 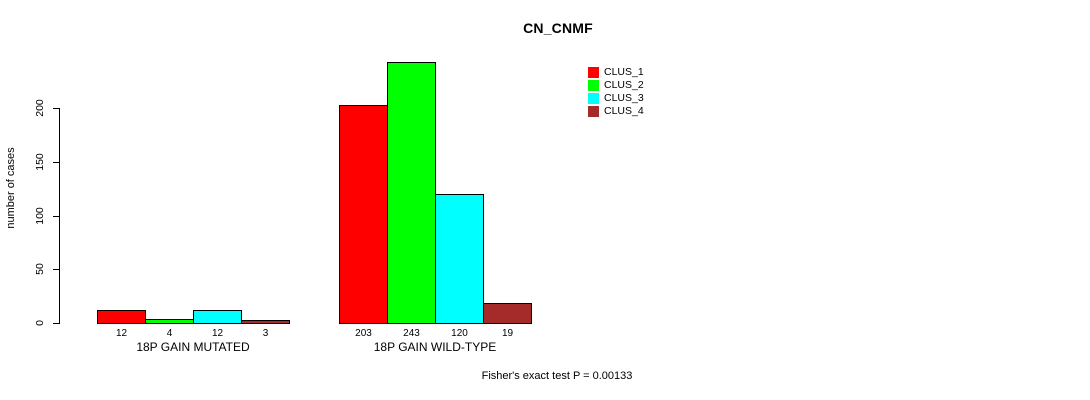 What do you see at coordinates (193, 347) in the screenshot?
I see `category-label: 18P GAIN MUTATED` at bounding box center [193, 347].